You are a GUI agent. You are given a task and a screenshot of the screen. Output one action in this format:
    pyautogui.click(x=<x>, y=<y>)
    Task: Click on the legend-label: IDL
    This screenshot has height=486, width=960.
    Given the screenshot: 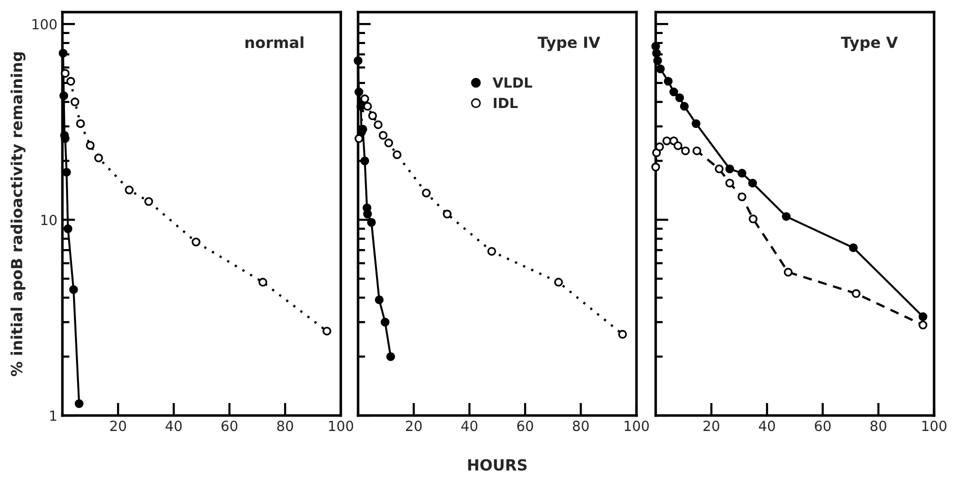 What is the action you would take?
    pyautogui.click(x=506, y=103)
    